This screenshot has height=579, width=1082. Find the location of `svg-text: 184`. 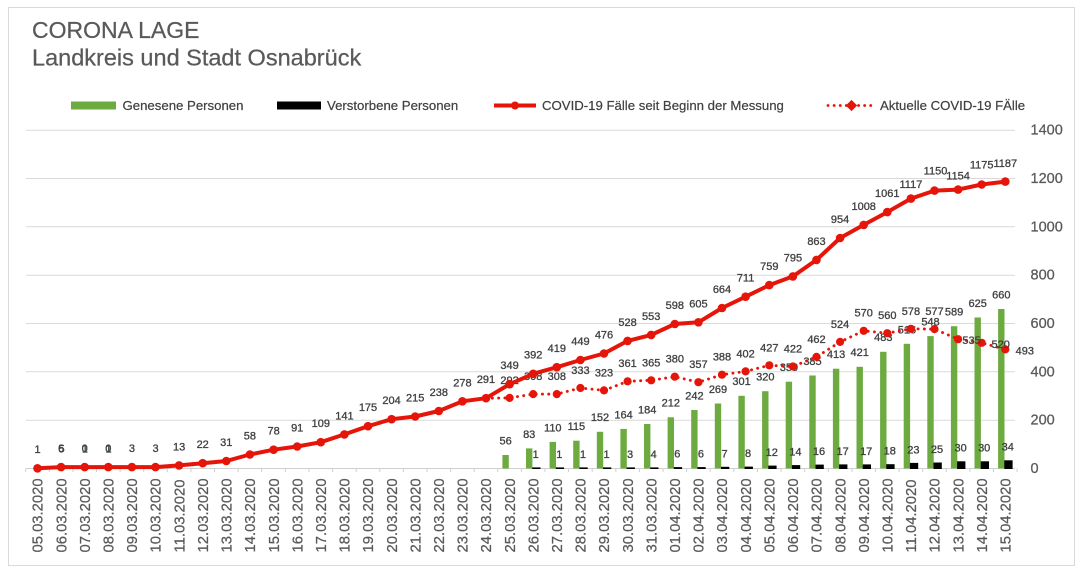

svg-text: 184 is located at coordinates (647, 411).